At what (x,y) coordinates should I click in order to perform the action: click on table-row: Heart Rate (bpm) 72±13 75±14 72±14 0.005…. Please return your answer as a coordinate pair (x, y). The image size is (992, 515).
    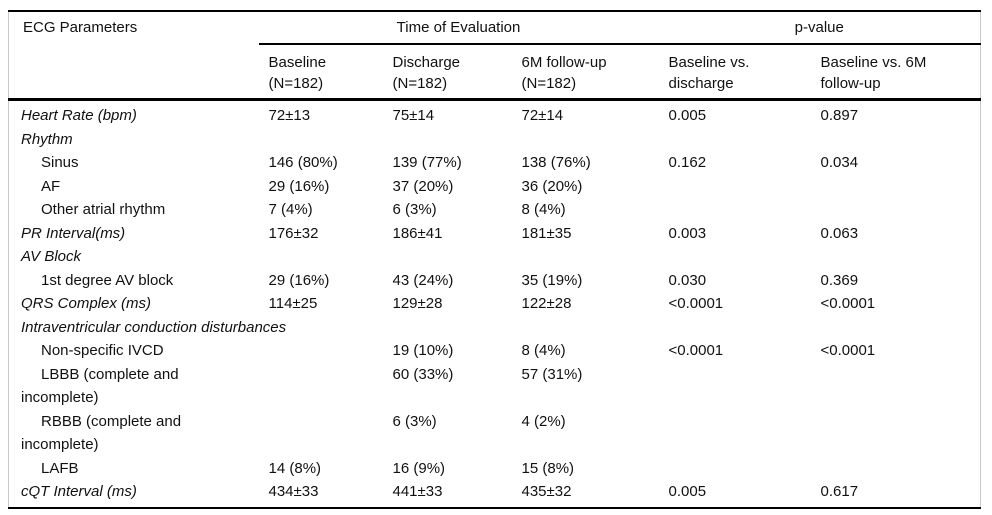
    Looking at the image, I should click on (495, 114).